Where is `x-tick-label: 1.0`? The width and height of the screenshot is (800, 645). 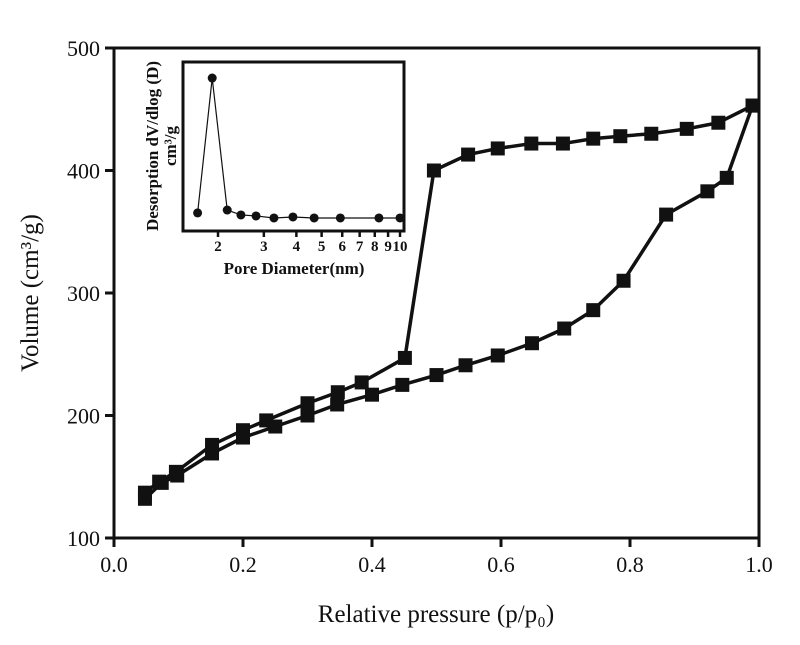 x-tick-label: 1.0 is located at coordinates (759, 564).